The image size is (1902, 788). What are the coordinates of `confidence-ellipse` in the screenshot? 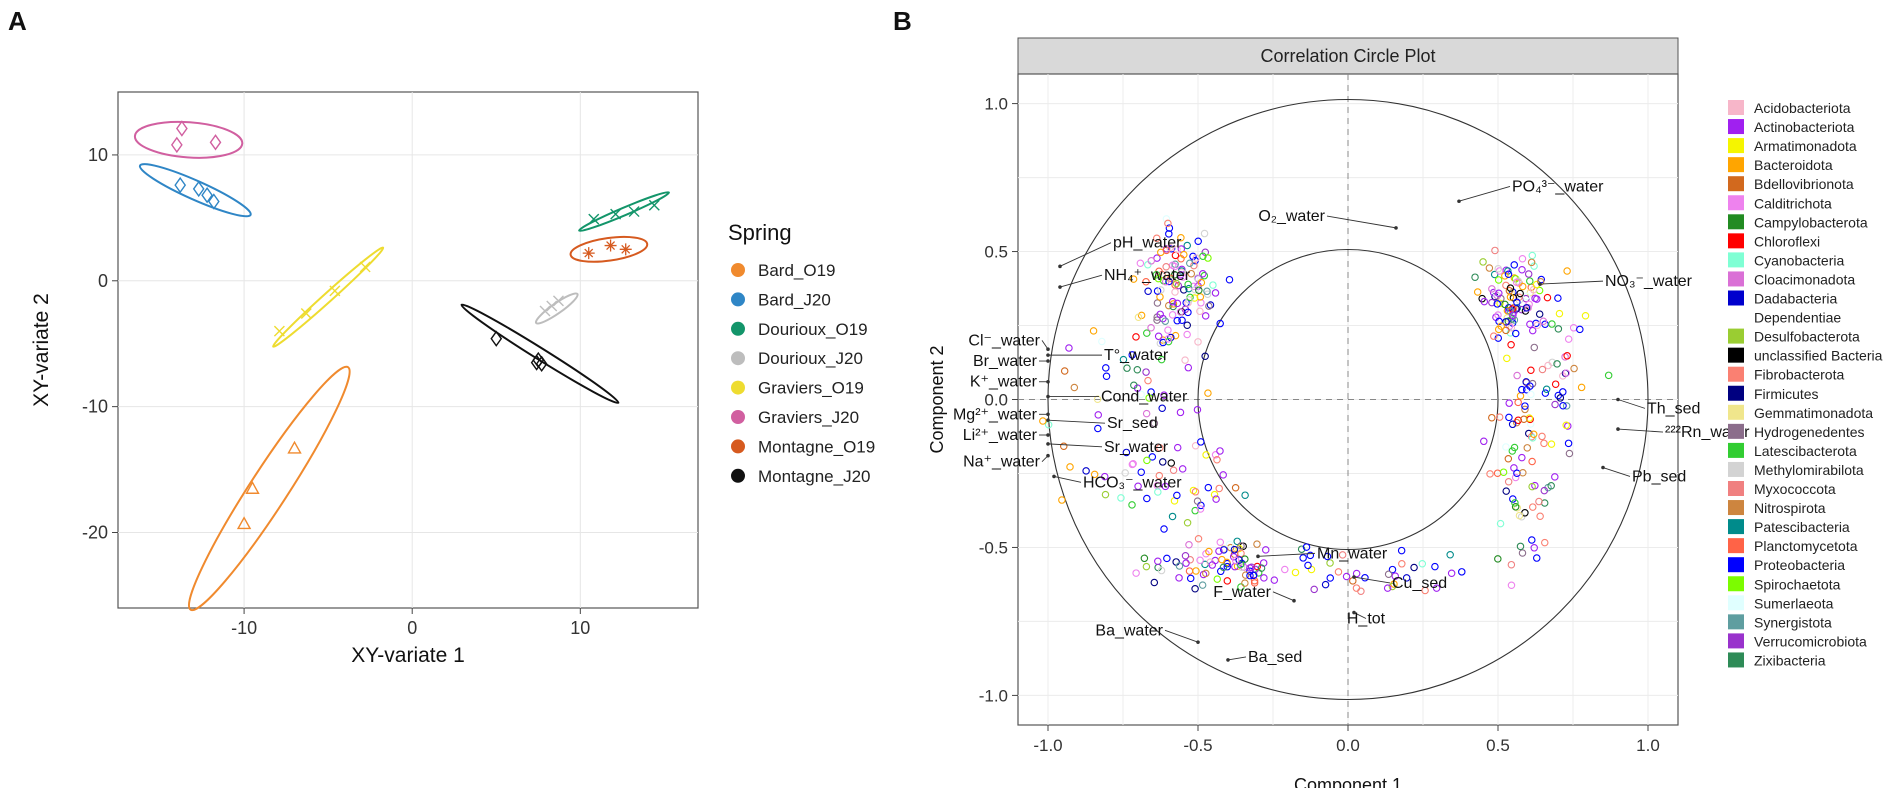 It's located at (188, 139).